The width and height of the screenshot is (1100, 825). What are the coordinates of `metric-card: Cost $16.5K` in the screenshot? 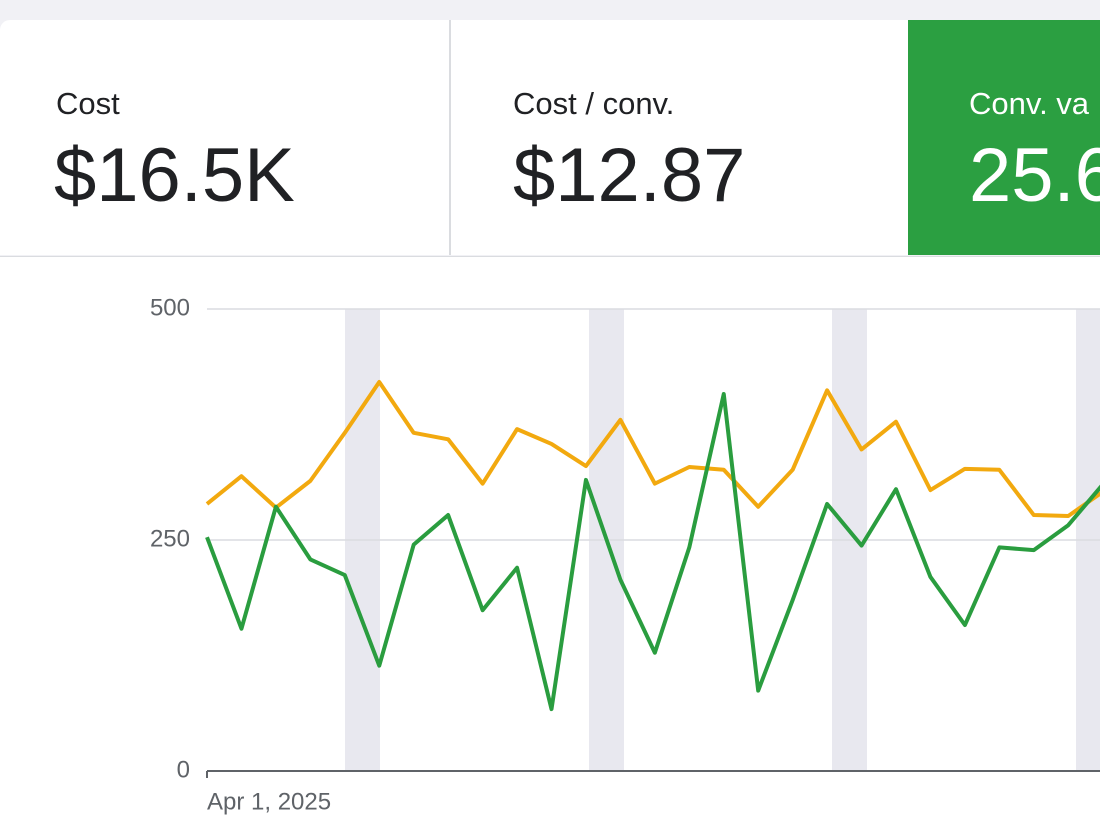 It's located at (225, 137).